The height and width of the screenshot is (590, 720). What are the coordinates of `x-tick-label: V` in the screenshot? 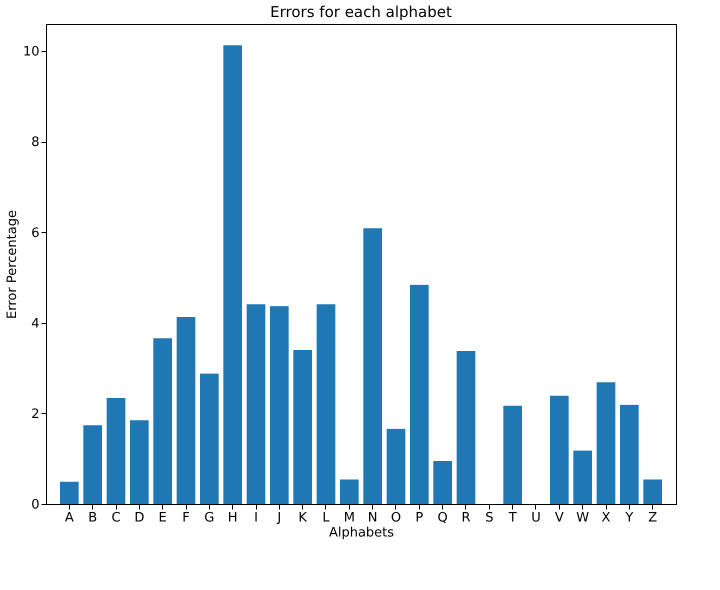 It's located at (559, 518).